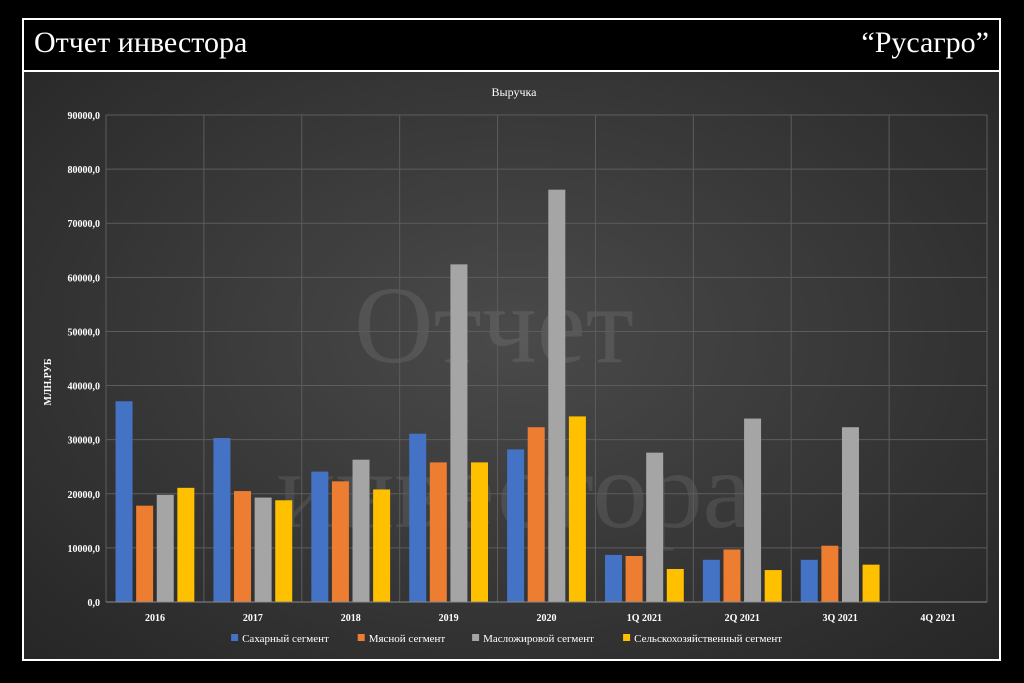 The image size is (1024, 683). What do you see at coordinates (94, 603) in the screenshot?
I see `y-tick-label: 0,0` at bounding box center [94, 603].